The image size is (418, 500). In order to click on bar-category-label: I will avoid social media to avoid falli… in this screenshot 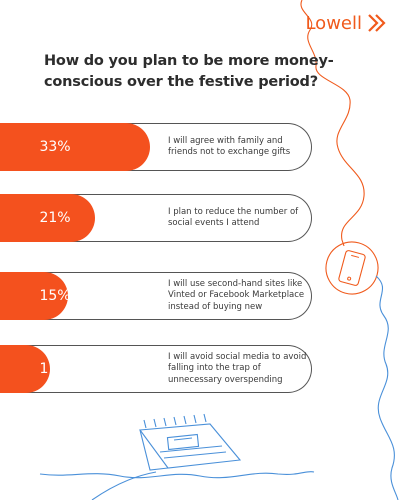, I will do `click(237, 368)`.